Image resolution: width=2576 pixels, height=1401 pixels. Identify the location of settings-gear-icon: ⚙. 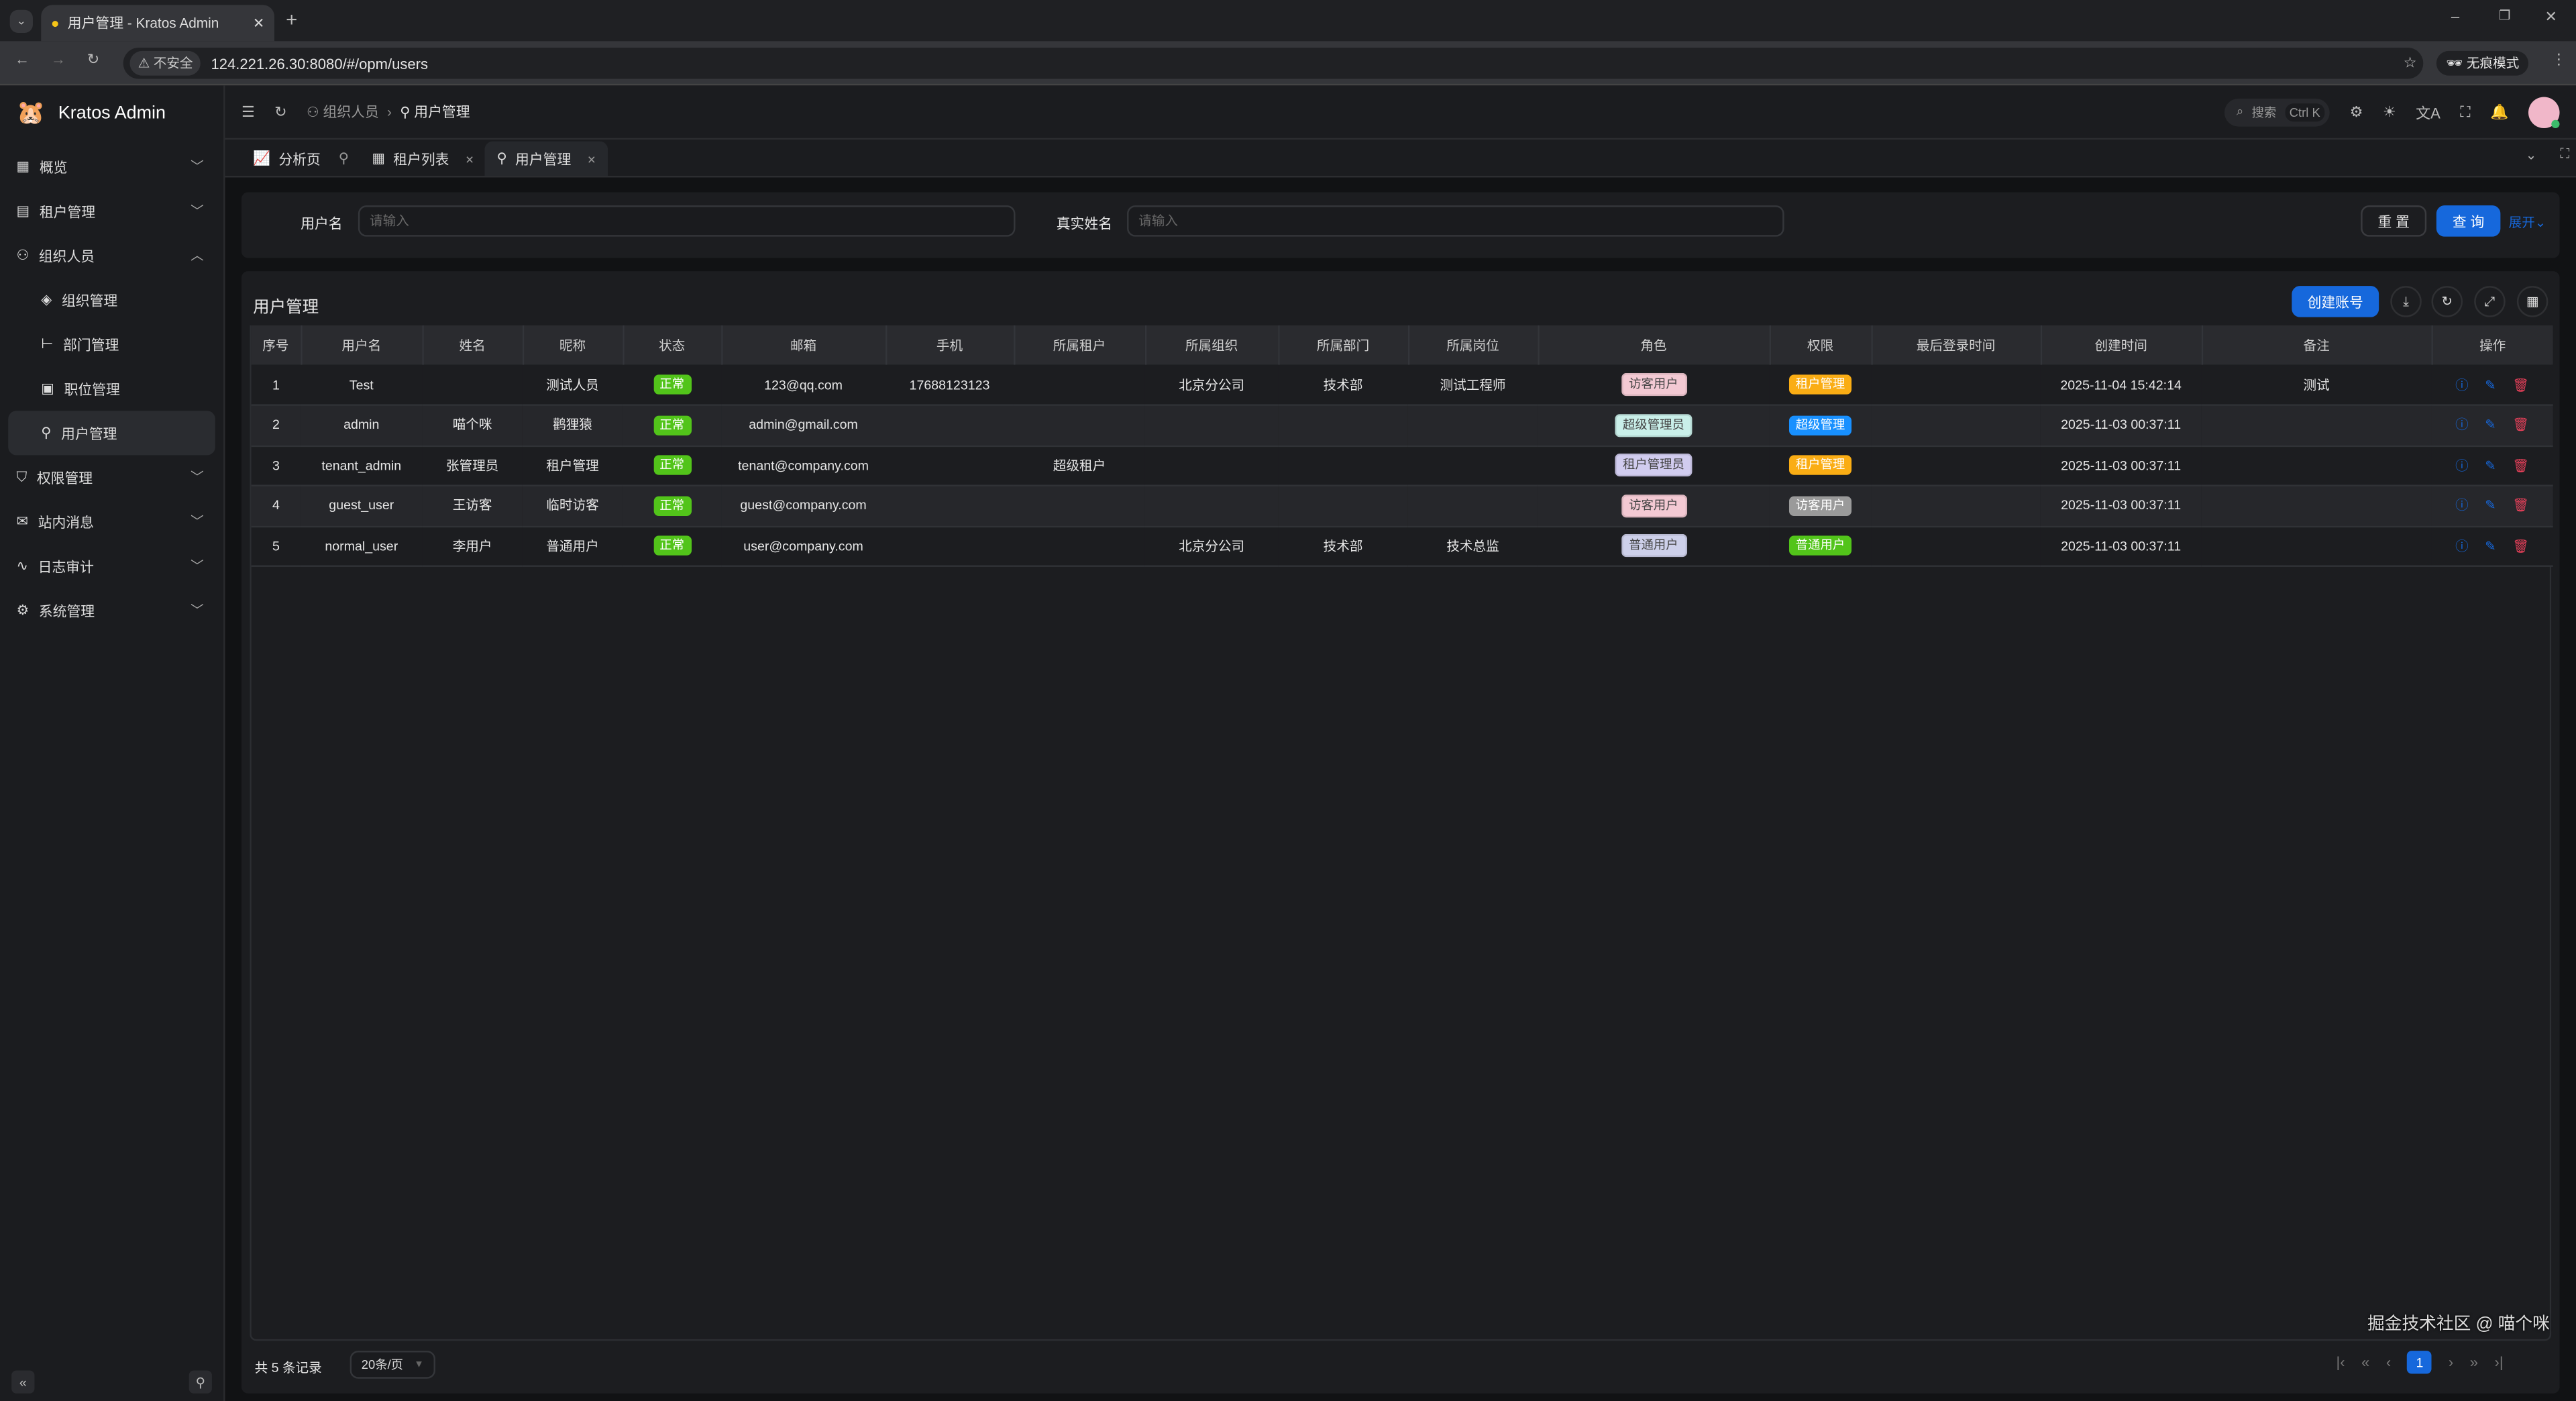
(2356, 111).